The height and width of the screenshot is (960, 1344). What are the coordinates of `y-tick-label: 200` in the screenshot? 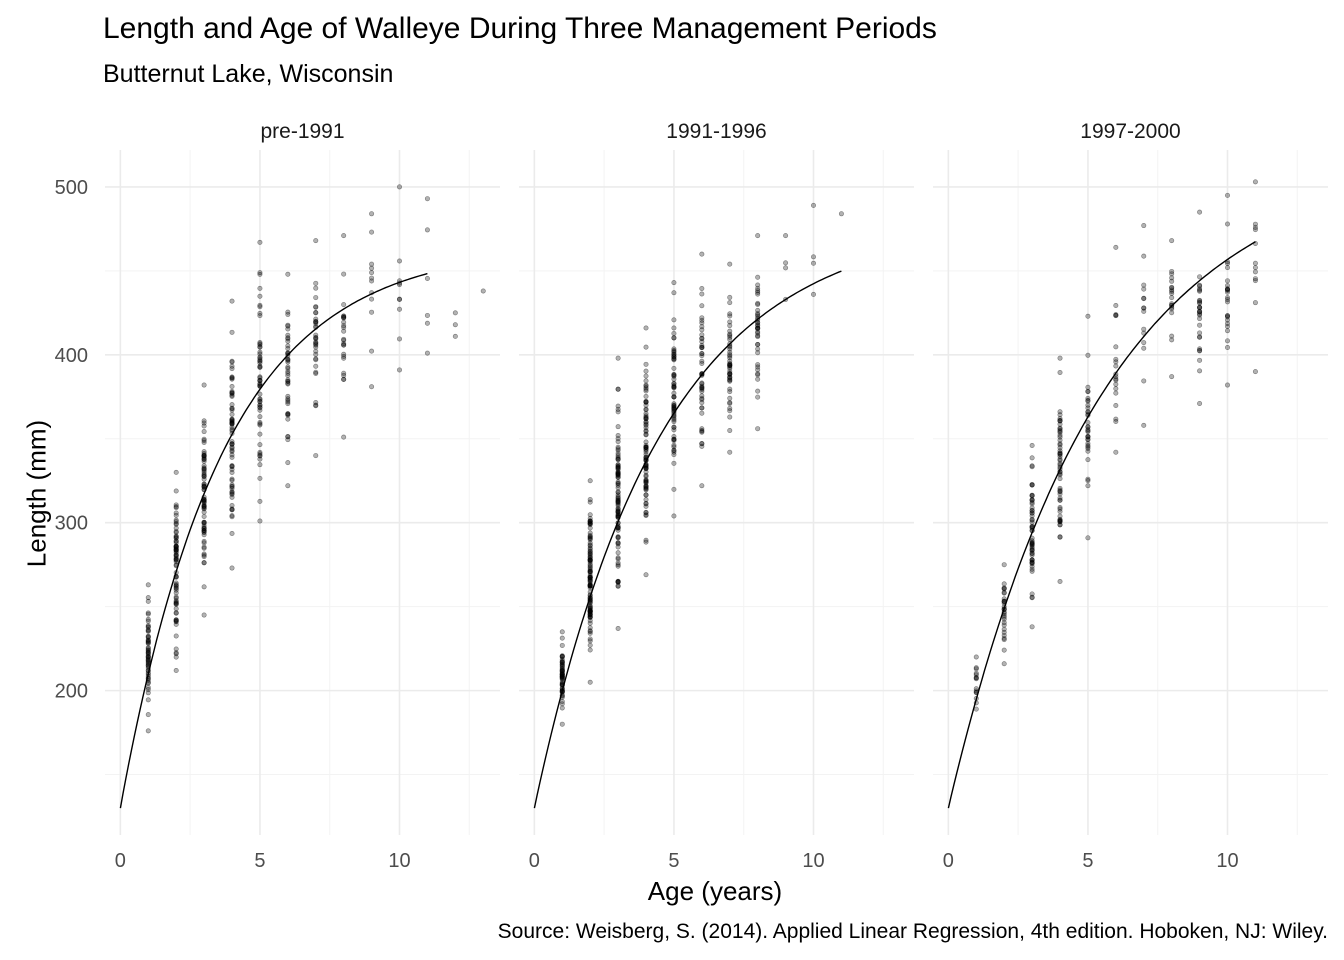 It's located at (71, 692).